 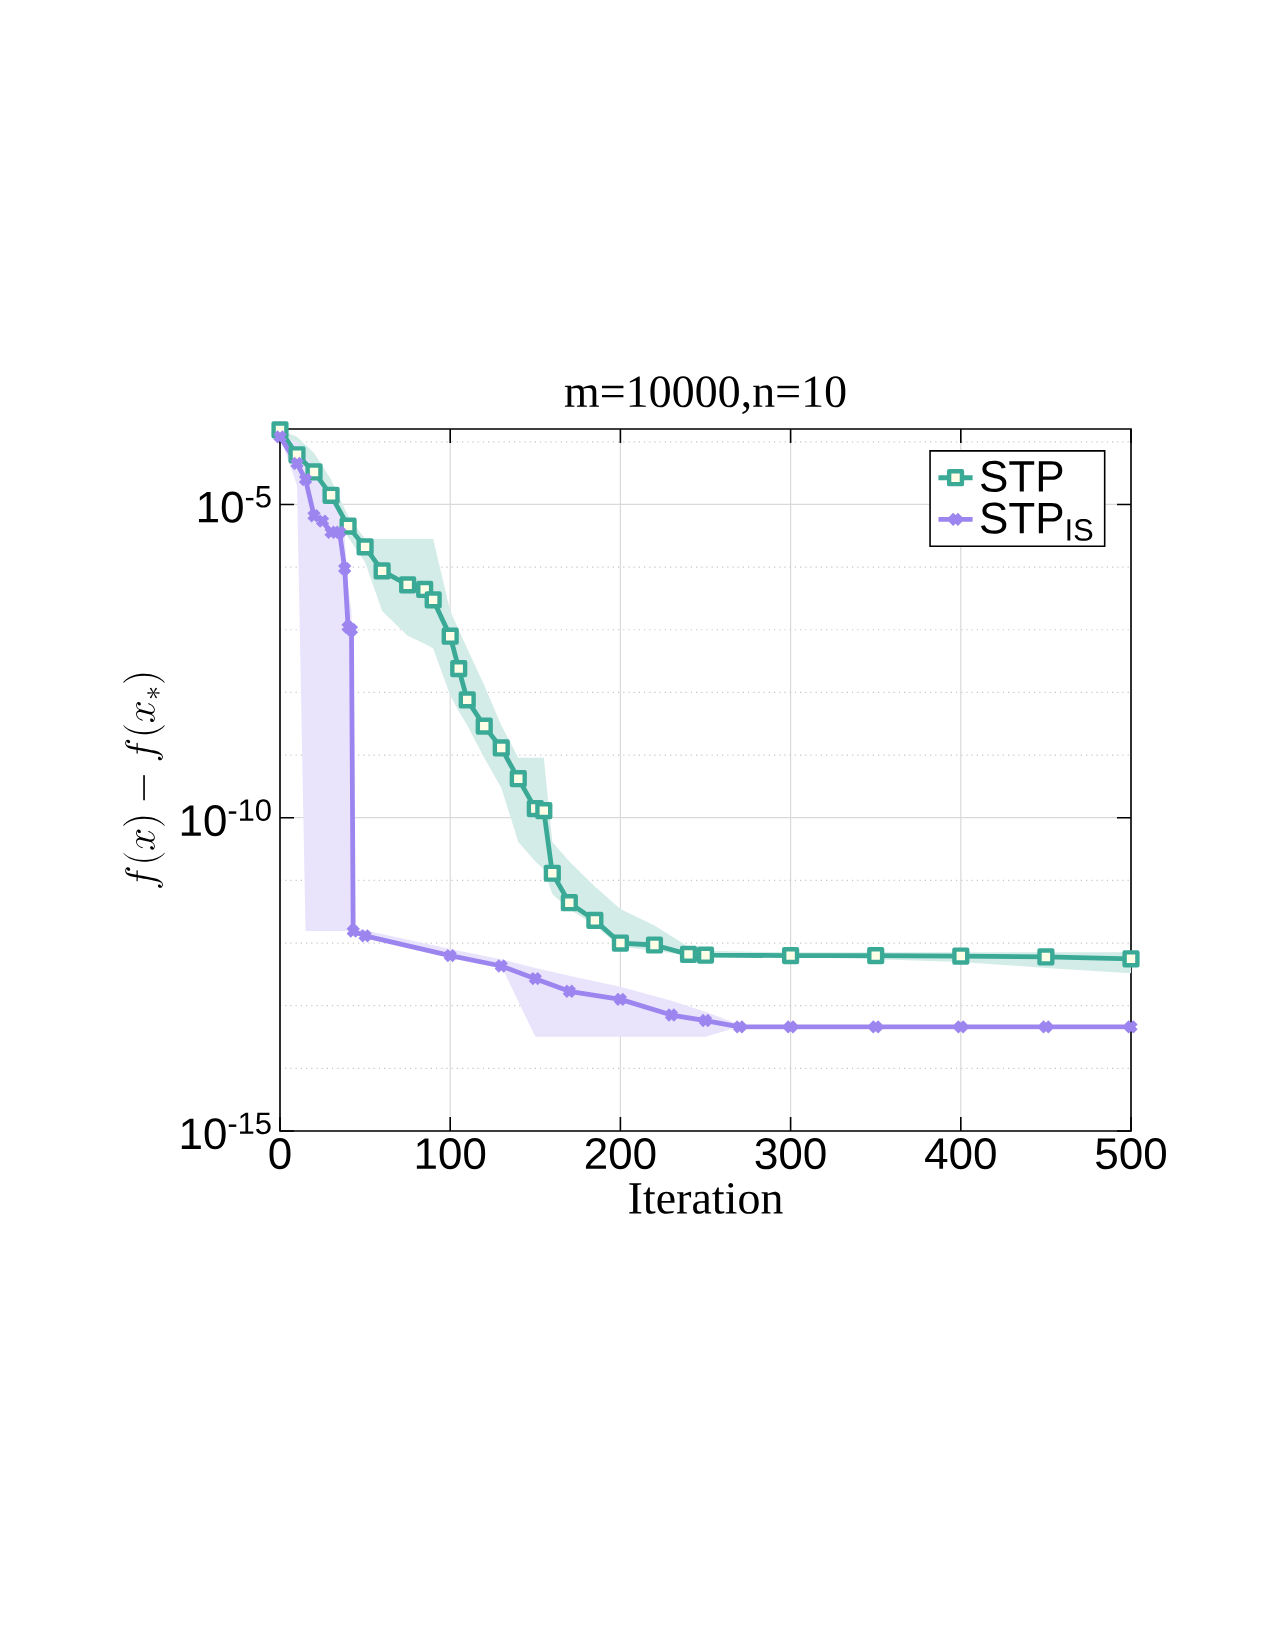 What do you see at coordinates (226, 818) in the screenshot?
I see `y-tick-label: 10$^{-10}$` at bounding box center [226, 818].